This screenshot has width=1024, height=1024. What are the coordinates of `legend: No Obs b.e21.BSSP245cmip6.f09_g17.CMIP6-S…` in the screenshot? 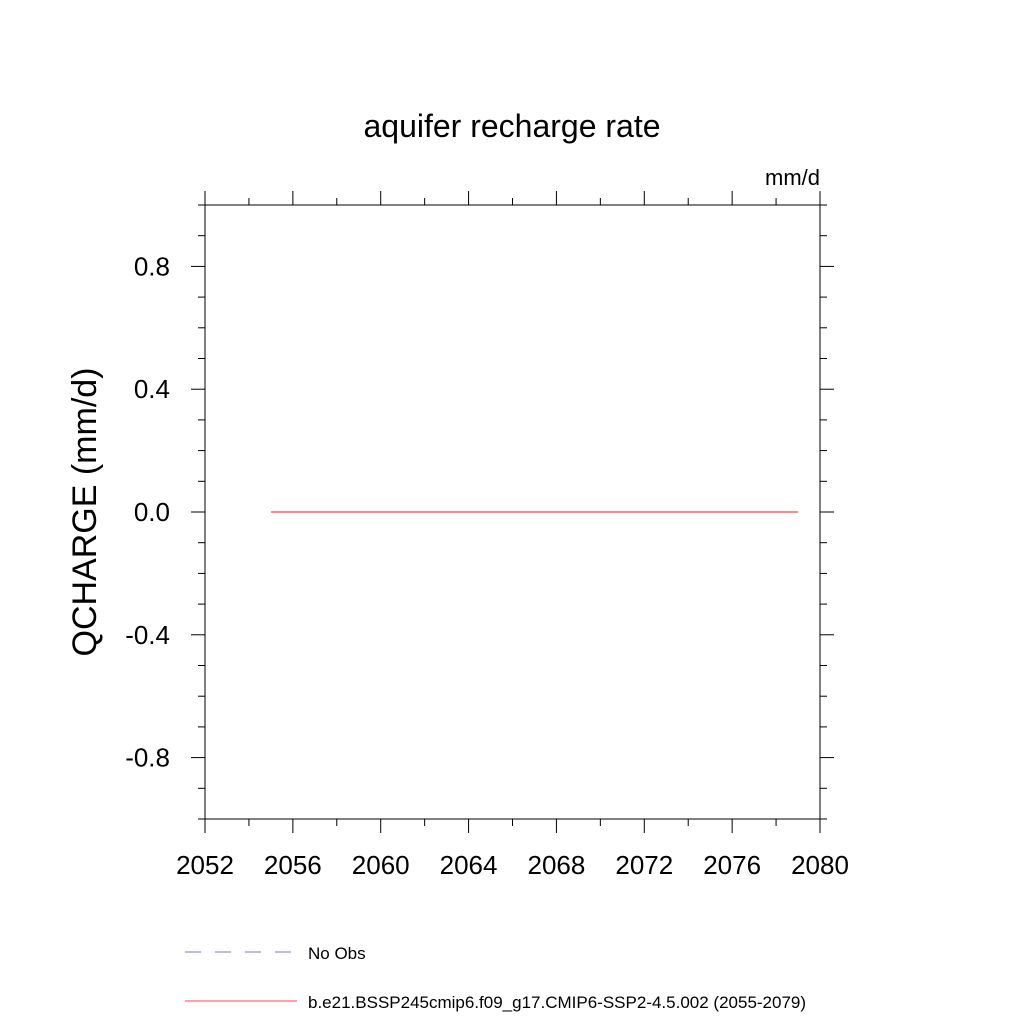 It's located at (495, 978).